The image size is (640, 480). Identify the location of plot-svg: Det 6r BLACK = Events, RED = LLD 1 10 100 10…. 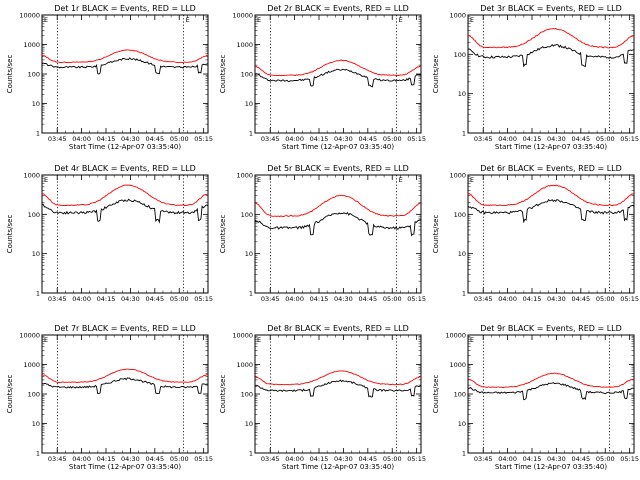
(535, 233).